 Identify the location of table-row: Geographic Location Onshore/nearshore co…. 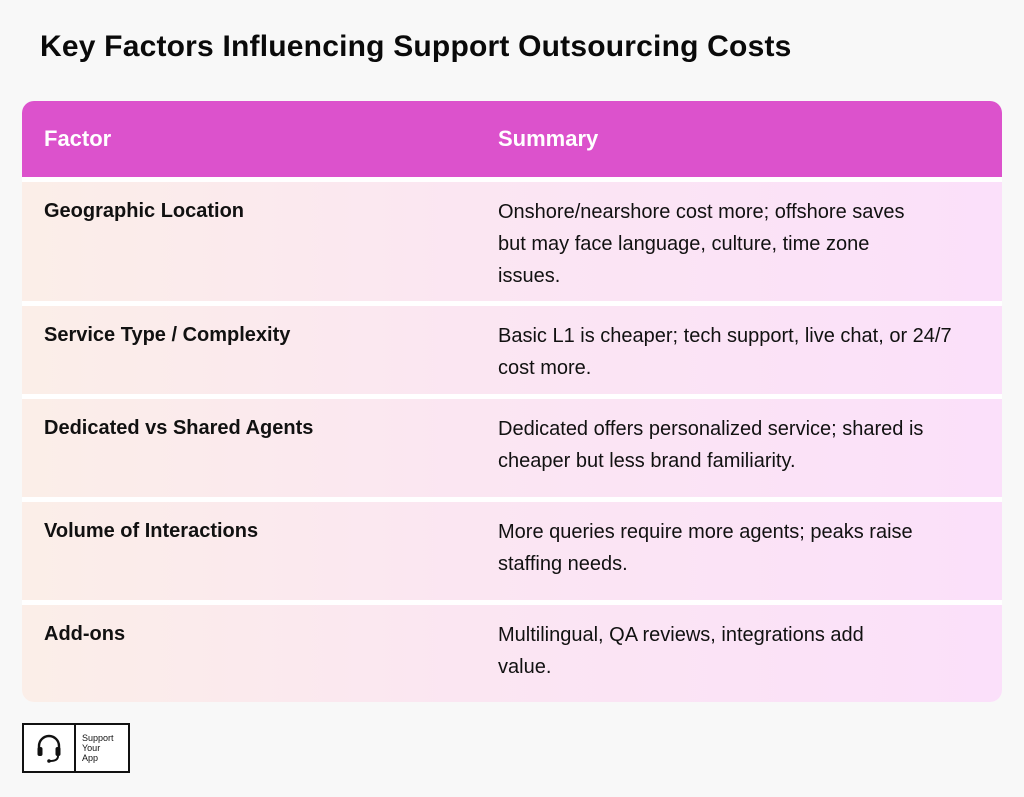
(512, 241).